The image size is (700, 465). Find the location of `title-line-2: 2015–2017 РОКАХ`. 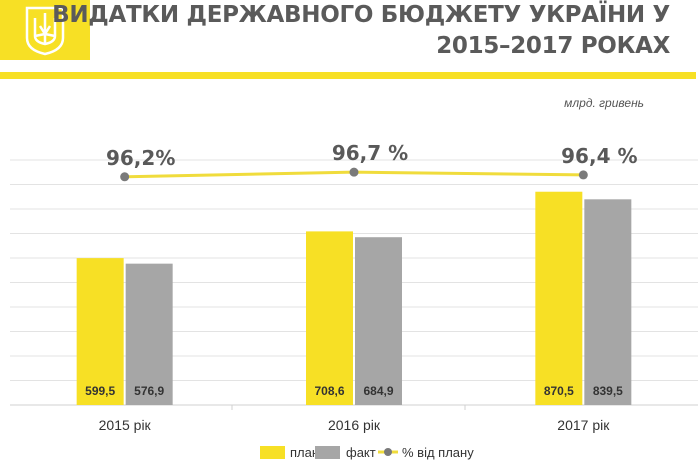

title-line-2: 2015–2017 РОКАХ is located at coordinates (553, 46).